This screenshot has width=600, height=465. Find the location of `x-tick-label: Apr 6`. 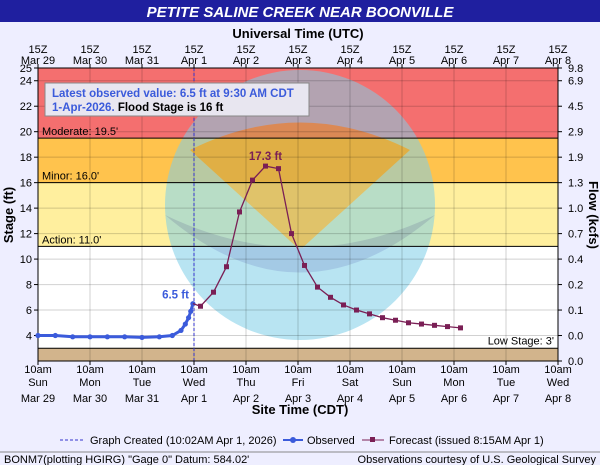

x-tick-label: Apr 6 is located at coordinates (454, 399).